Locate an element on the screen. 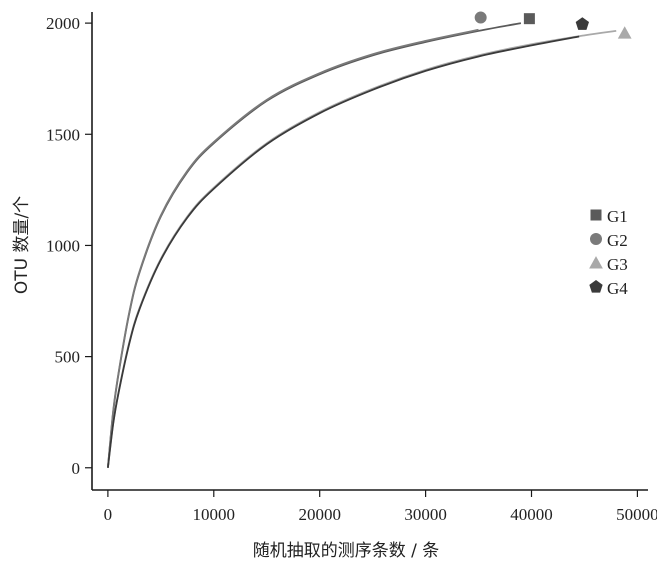 The width and height of the screenshot is (657, 564). legend-marker-g3 is located at coordinates (596, 262).